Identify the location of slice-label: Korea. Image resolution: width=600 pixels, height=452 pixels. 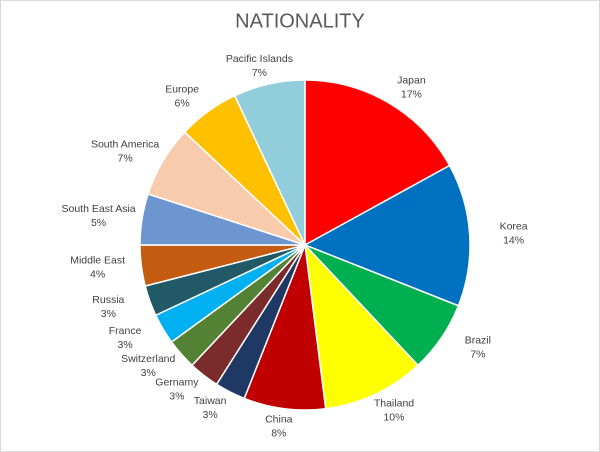
(514, 226).